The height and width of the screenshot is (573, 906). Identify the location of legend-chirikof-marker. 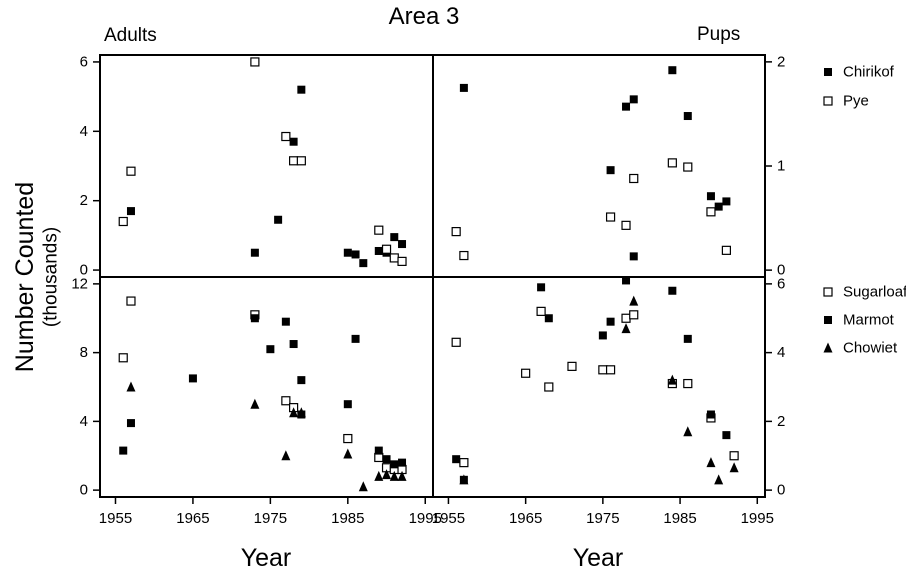
(828, 72).